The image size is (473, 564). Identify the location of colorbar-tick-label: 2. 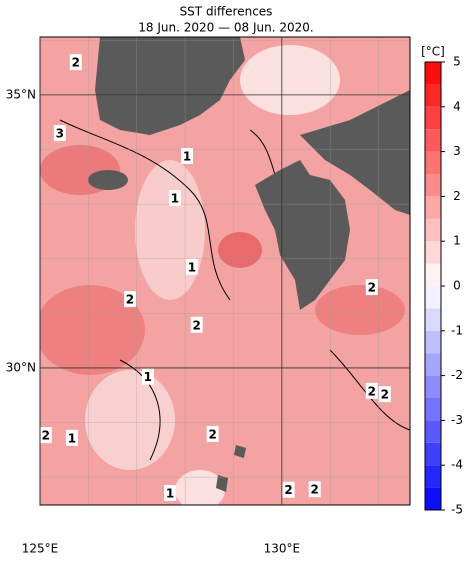
(457, 196).